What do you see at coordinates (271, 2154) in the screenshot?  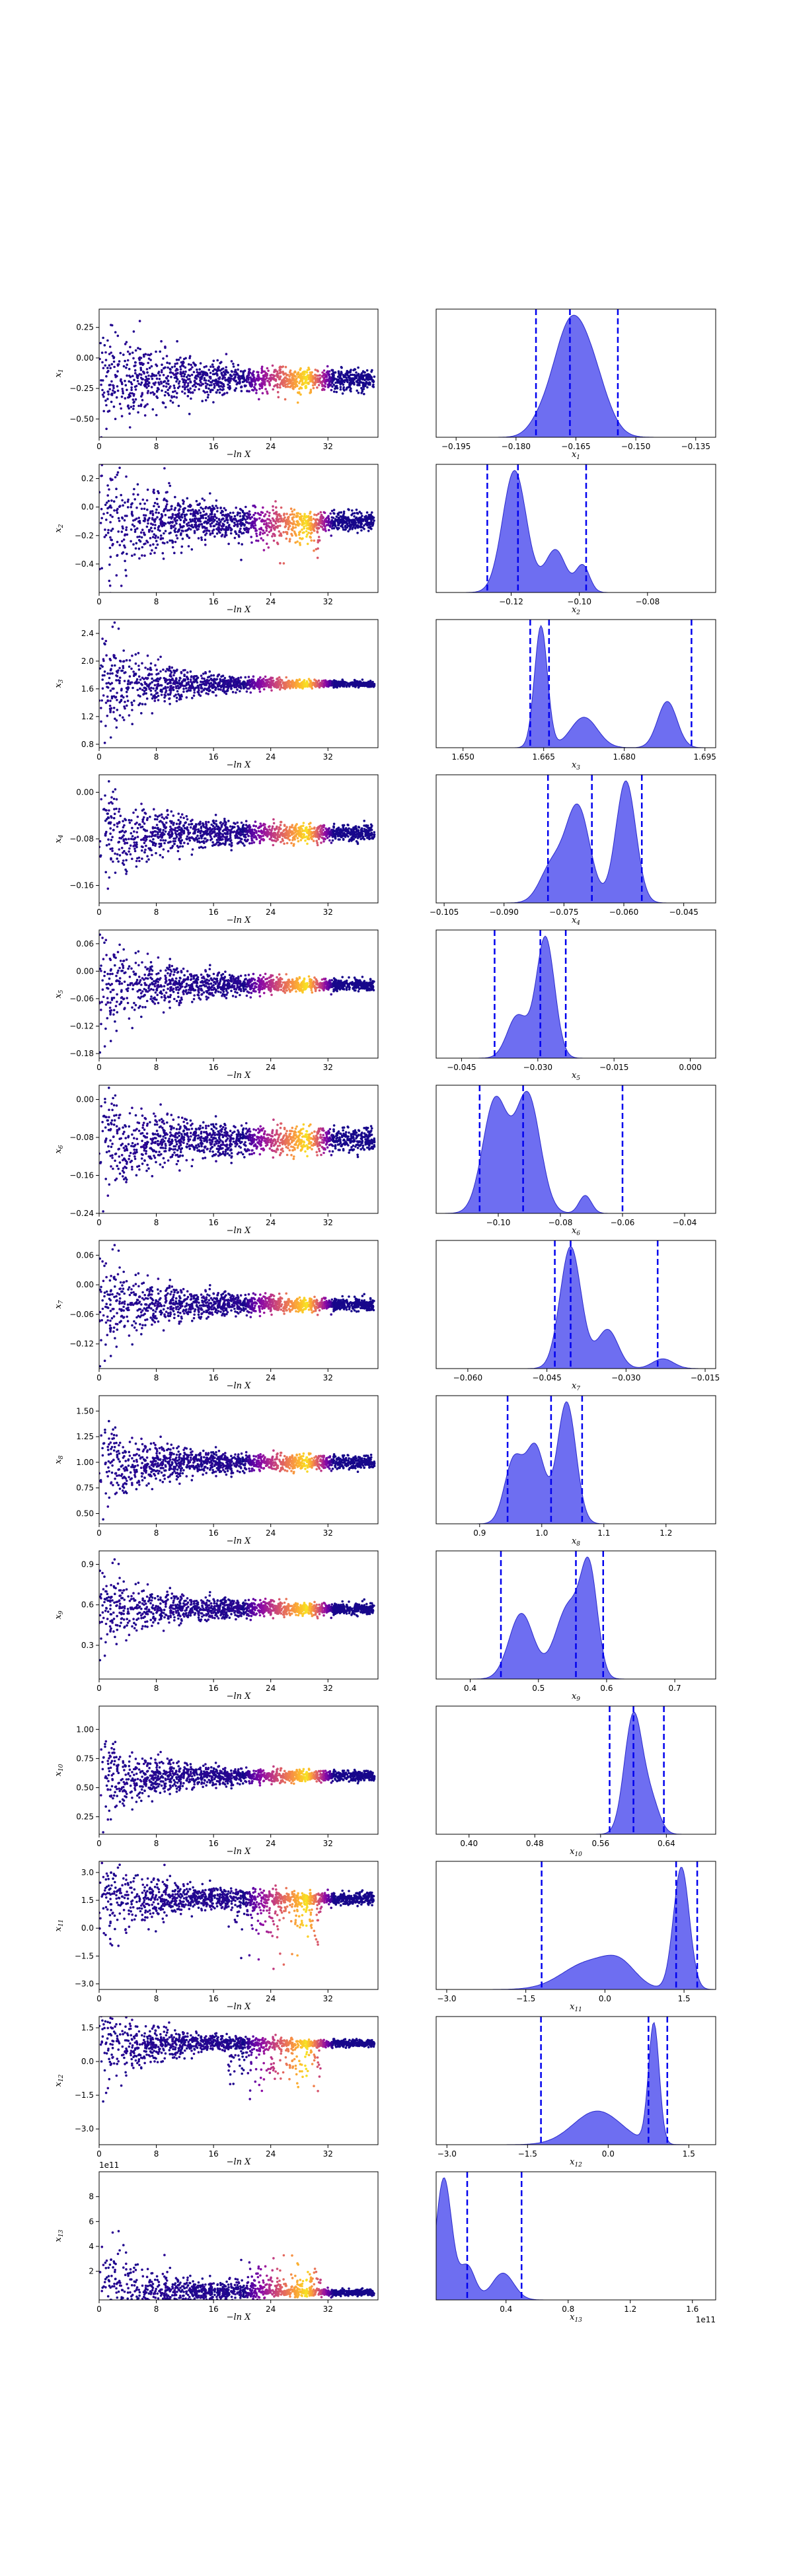 I see `scatter-lnX-x12-xtick-label-3: 24` at bounding box center [271, 2154].